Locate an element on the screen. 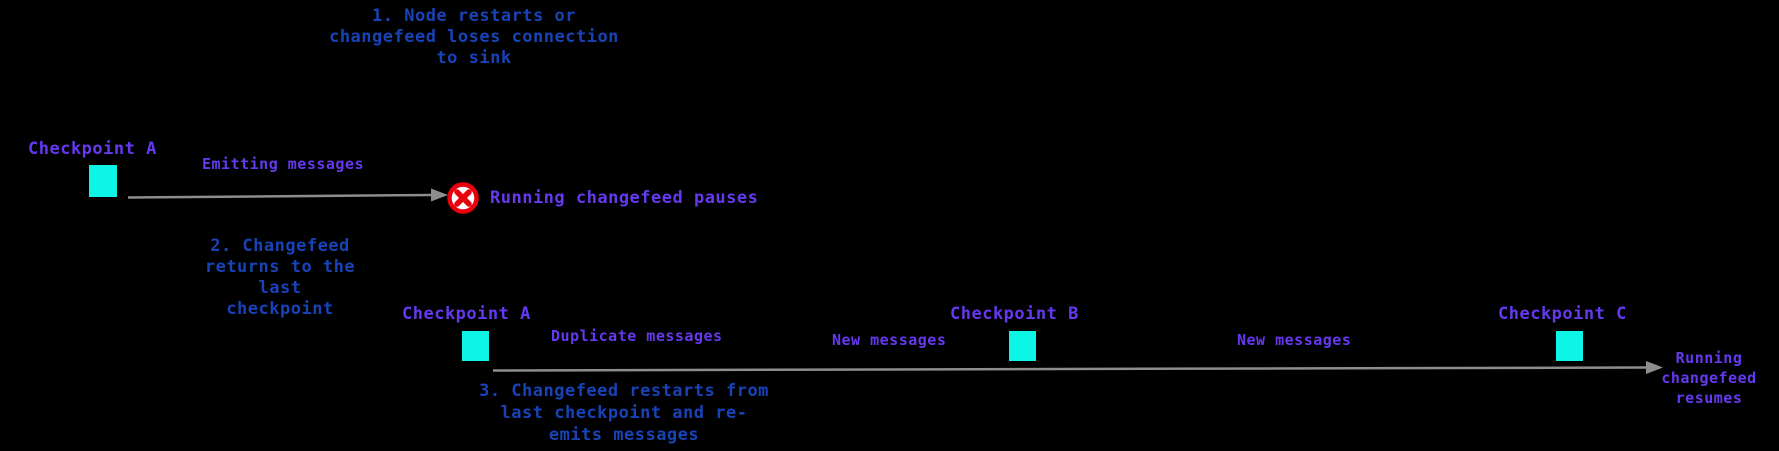  checkpoint-b-marker is located at coordinates (1022, 346).